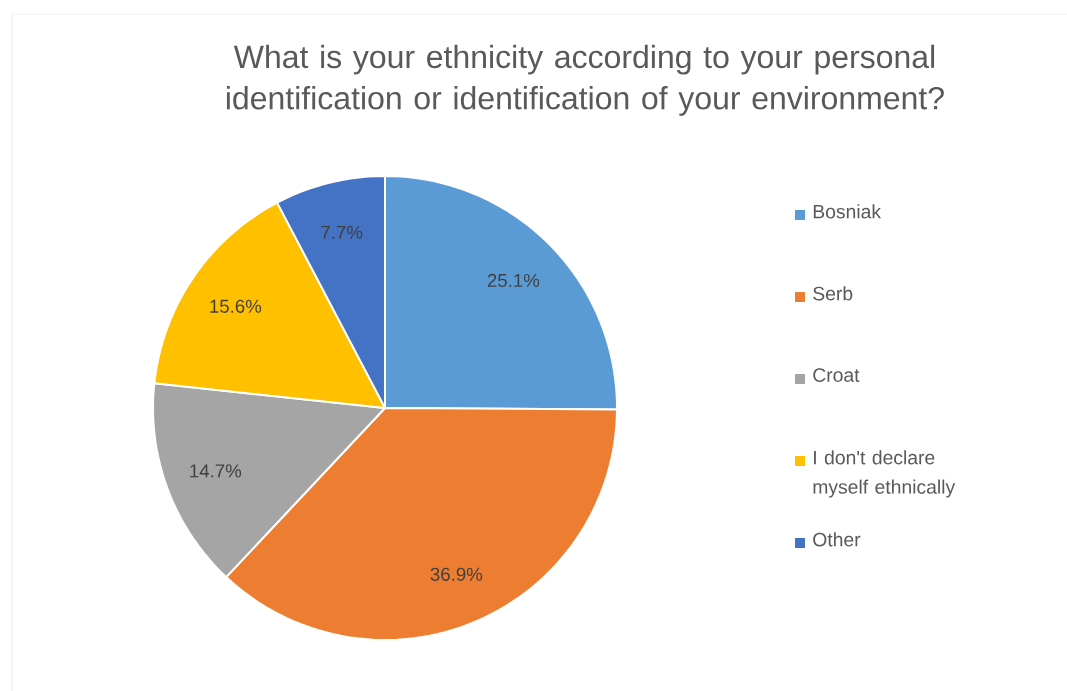 The height and width of the screenshot is (691, 1067). What do you see at coordinates (216, 471) in the screenshot?
I see `data-label: 14.7%` at bounding box center [216, 471].